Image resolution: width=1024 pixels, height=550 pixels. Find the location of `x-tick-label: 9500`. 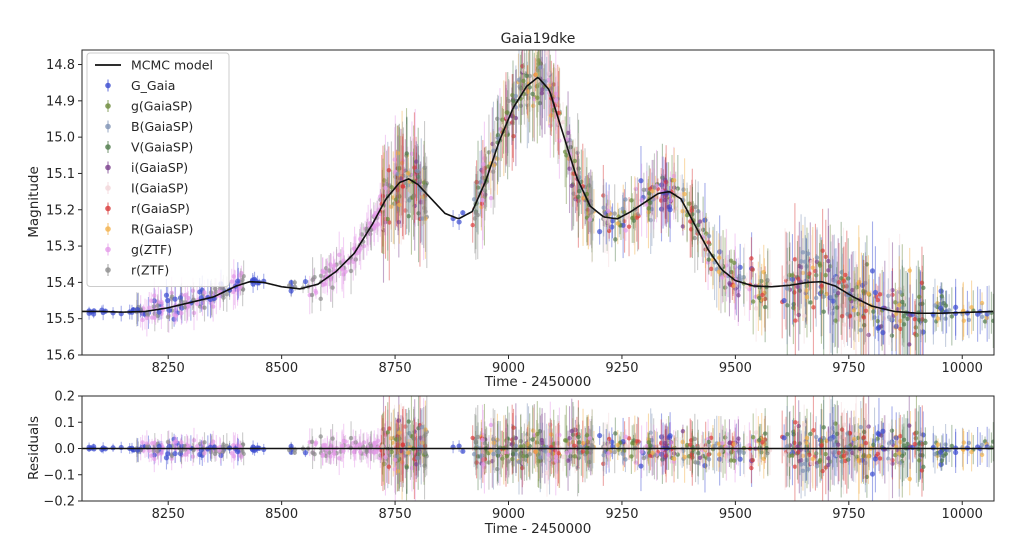

x-tick-label: 9500 is located at coordinates (735, 368).